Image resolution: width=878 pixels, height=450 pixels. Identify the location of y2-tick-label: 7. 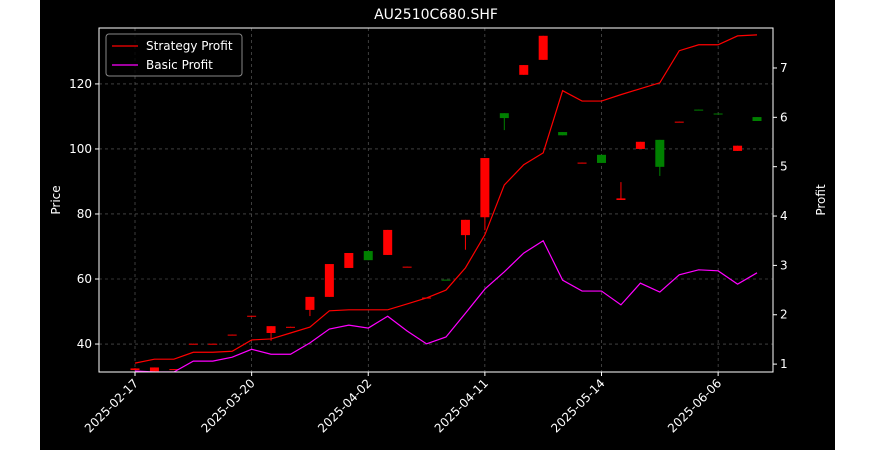
(784, 68).